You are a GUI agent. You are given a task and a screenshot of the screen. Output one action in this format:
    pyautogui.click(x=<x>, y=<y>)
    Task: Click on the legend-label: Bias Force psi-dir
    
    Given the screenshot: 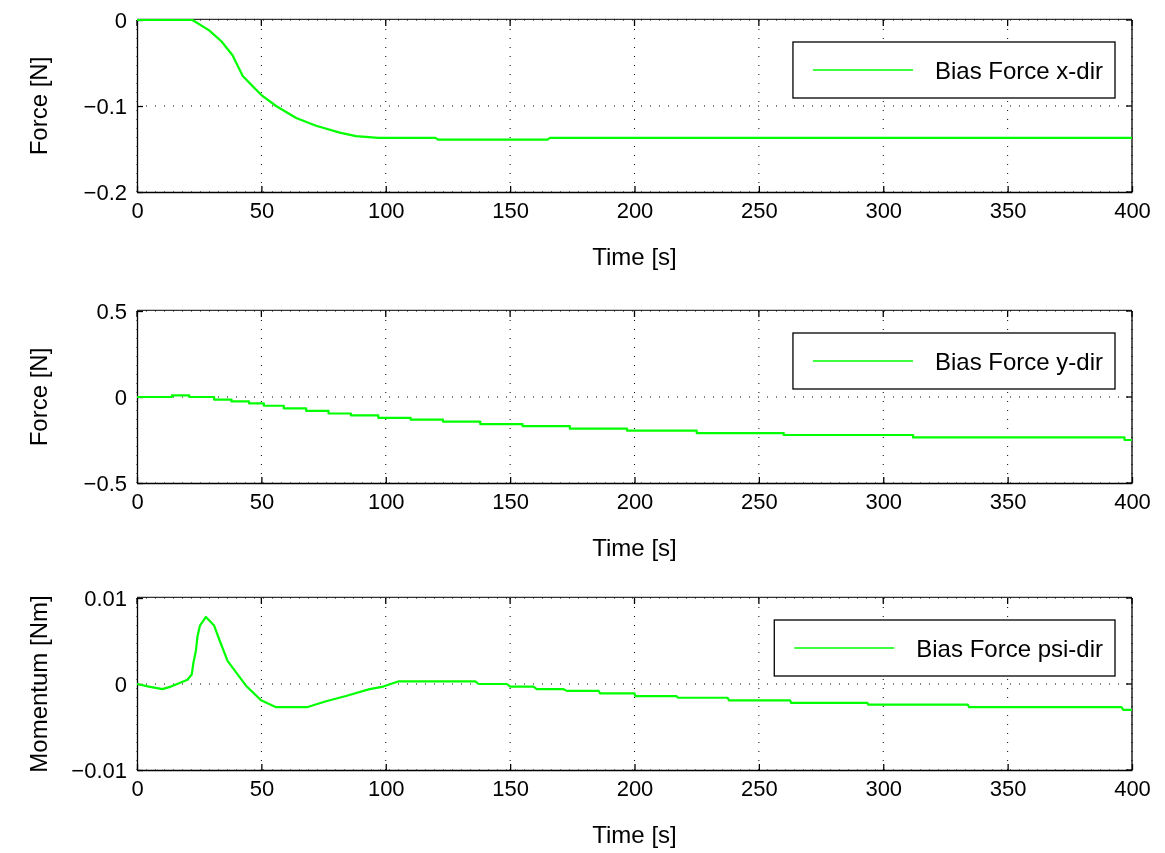 What is the action you would take?
    pyautogui.click(x=1009, y=648)
    